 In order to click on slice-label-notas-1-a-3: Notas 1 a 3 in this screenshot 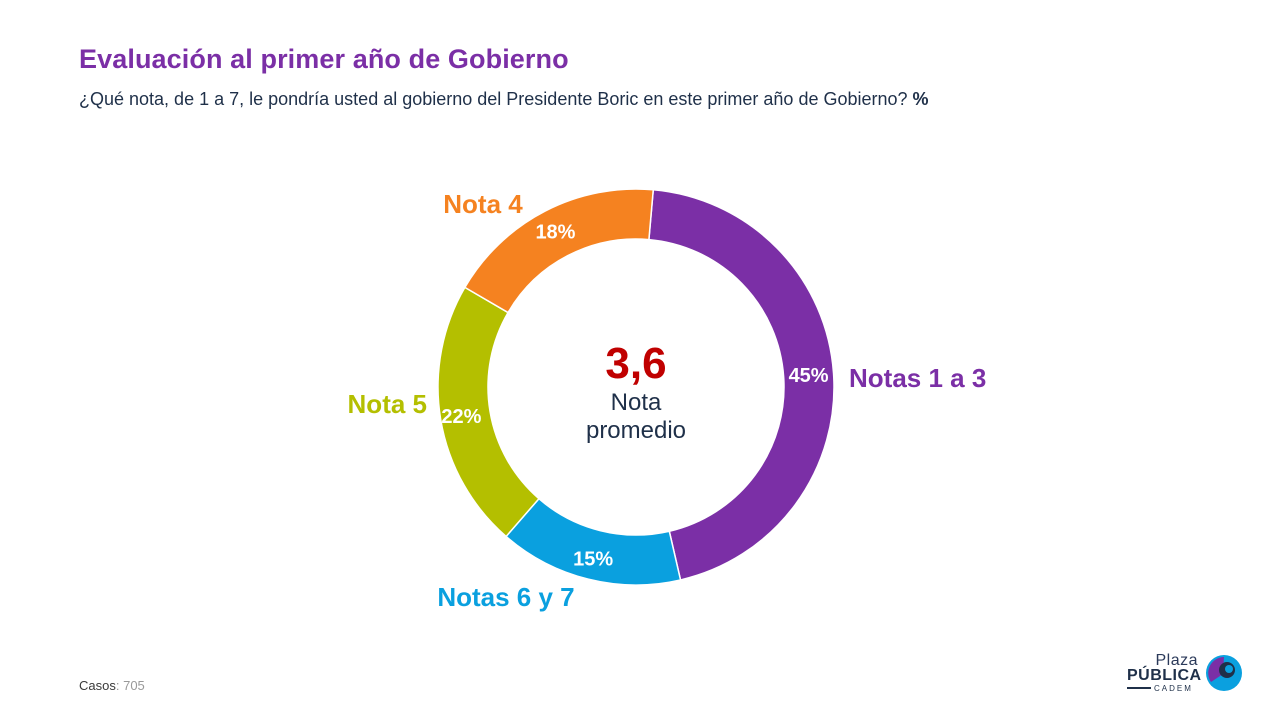, I will do `click(917, 378)`.